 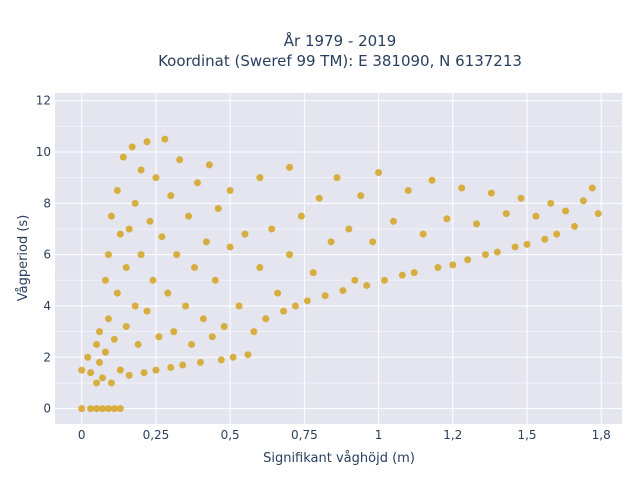 I want to click on x-tick-label: 0,5, so click(x=230, y=435).